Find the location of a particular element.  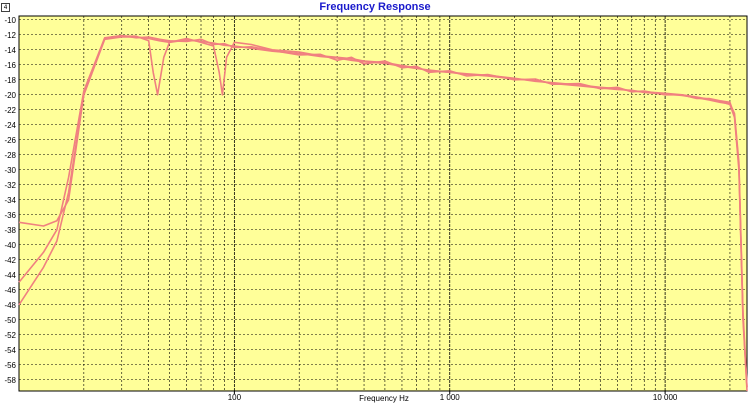

y-tick-label: -26 is located at coordinates (10, 140).